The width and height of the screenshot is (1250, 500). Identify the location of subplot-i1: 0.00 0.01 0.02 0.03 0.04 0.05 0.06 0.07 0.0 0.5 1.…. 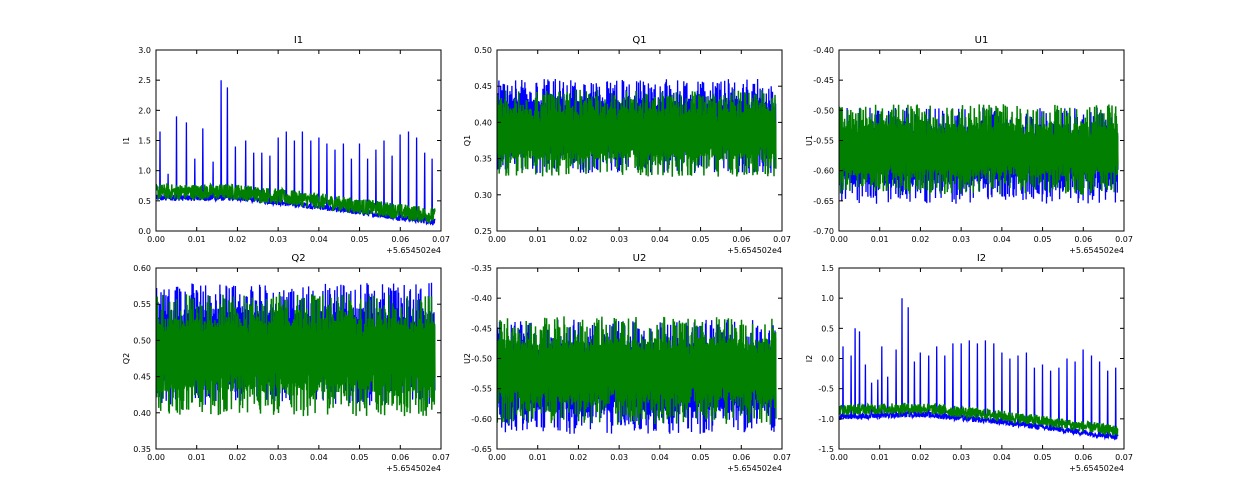
(286, 145).